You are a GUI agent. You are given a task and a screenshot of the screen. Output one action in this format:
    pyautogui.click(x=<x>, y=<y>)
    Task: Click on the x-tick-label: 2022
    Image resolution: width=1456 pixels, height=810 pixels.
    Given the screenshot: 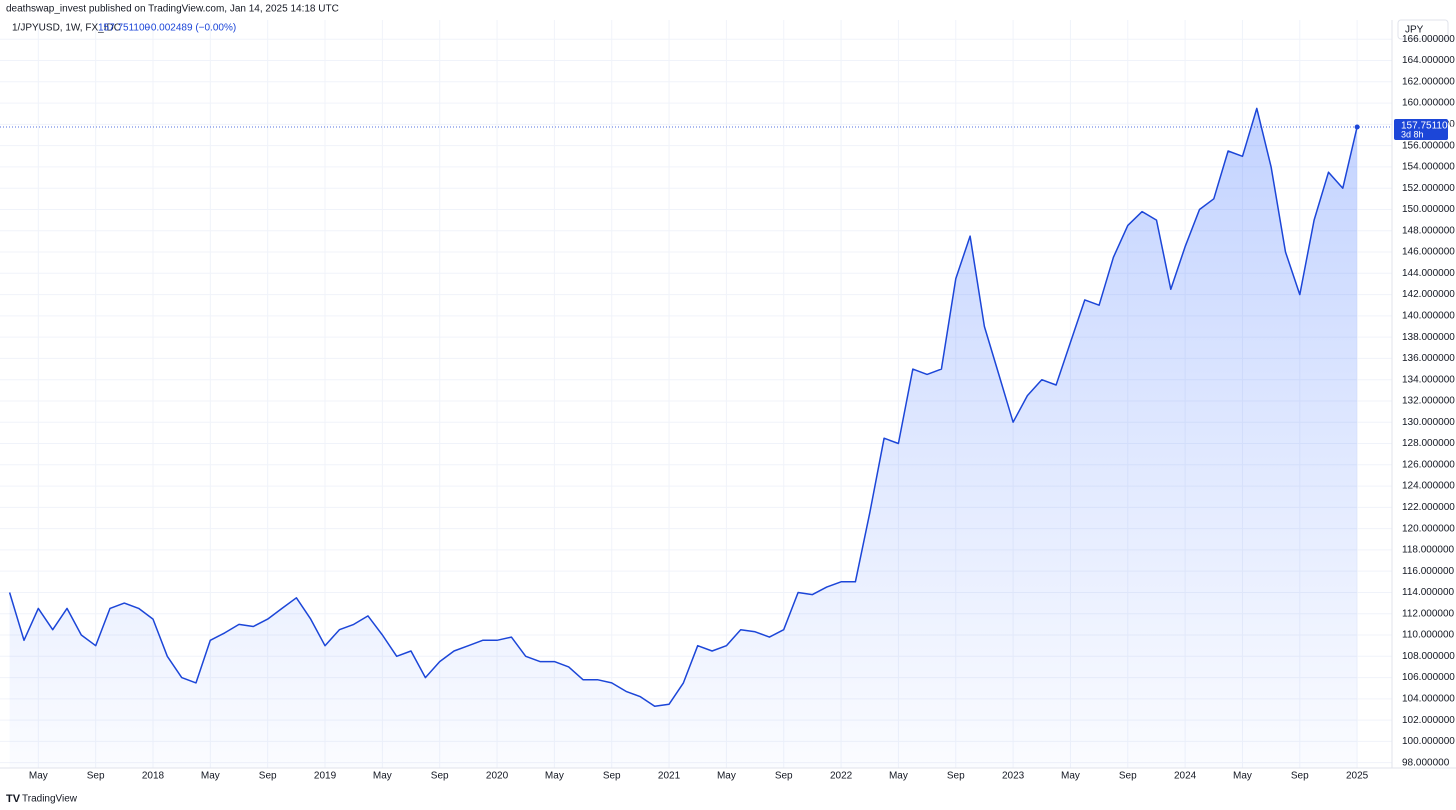 What is the action you would take?
    pyautogui.click(x=841, y=776)
    